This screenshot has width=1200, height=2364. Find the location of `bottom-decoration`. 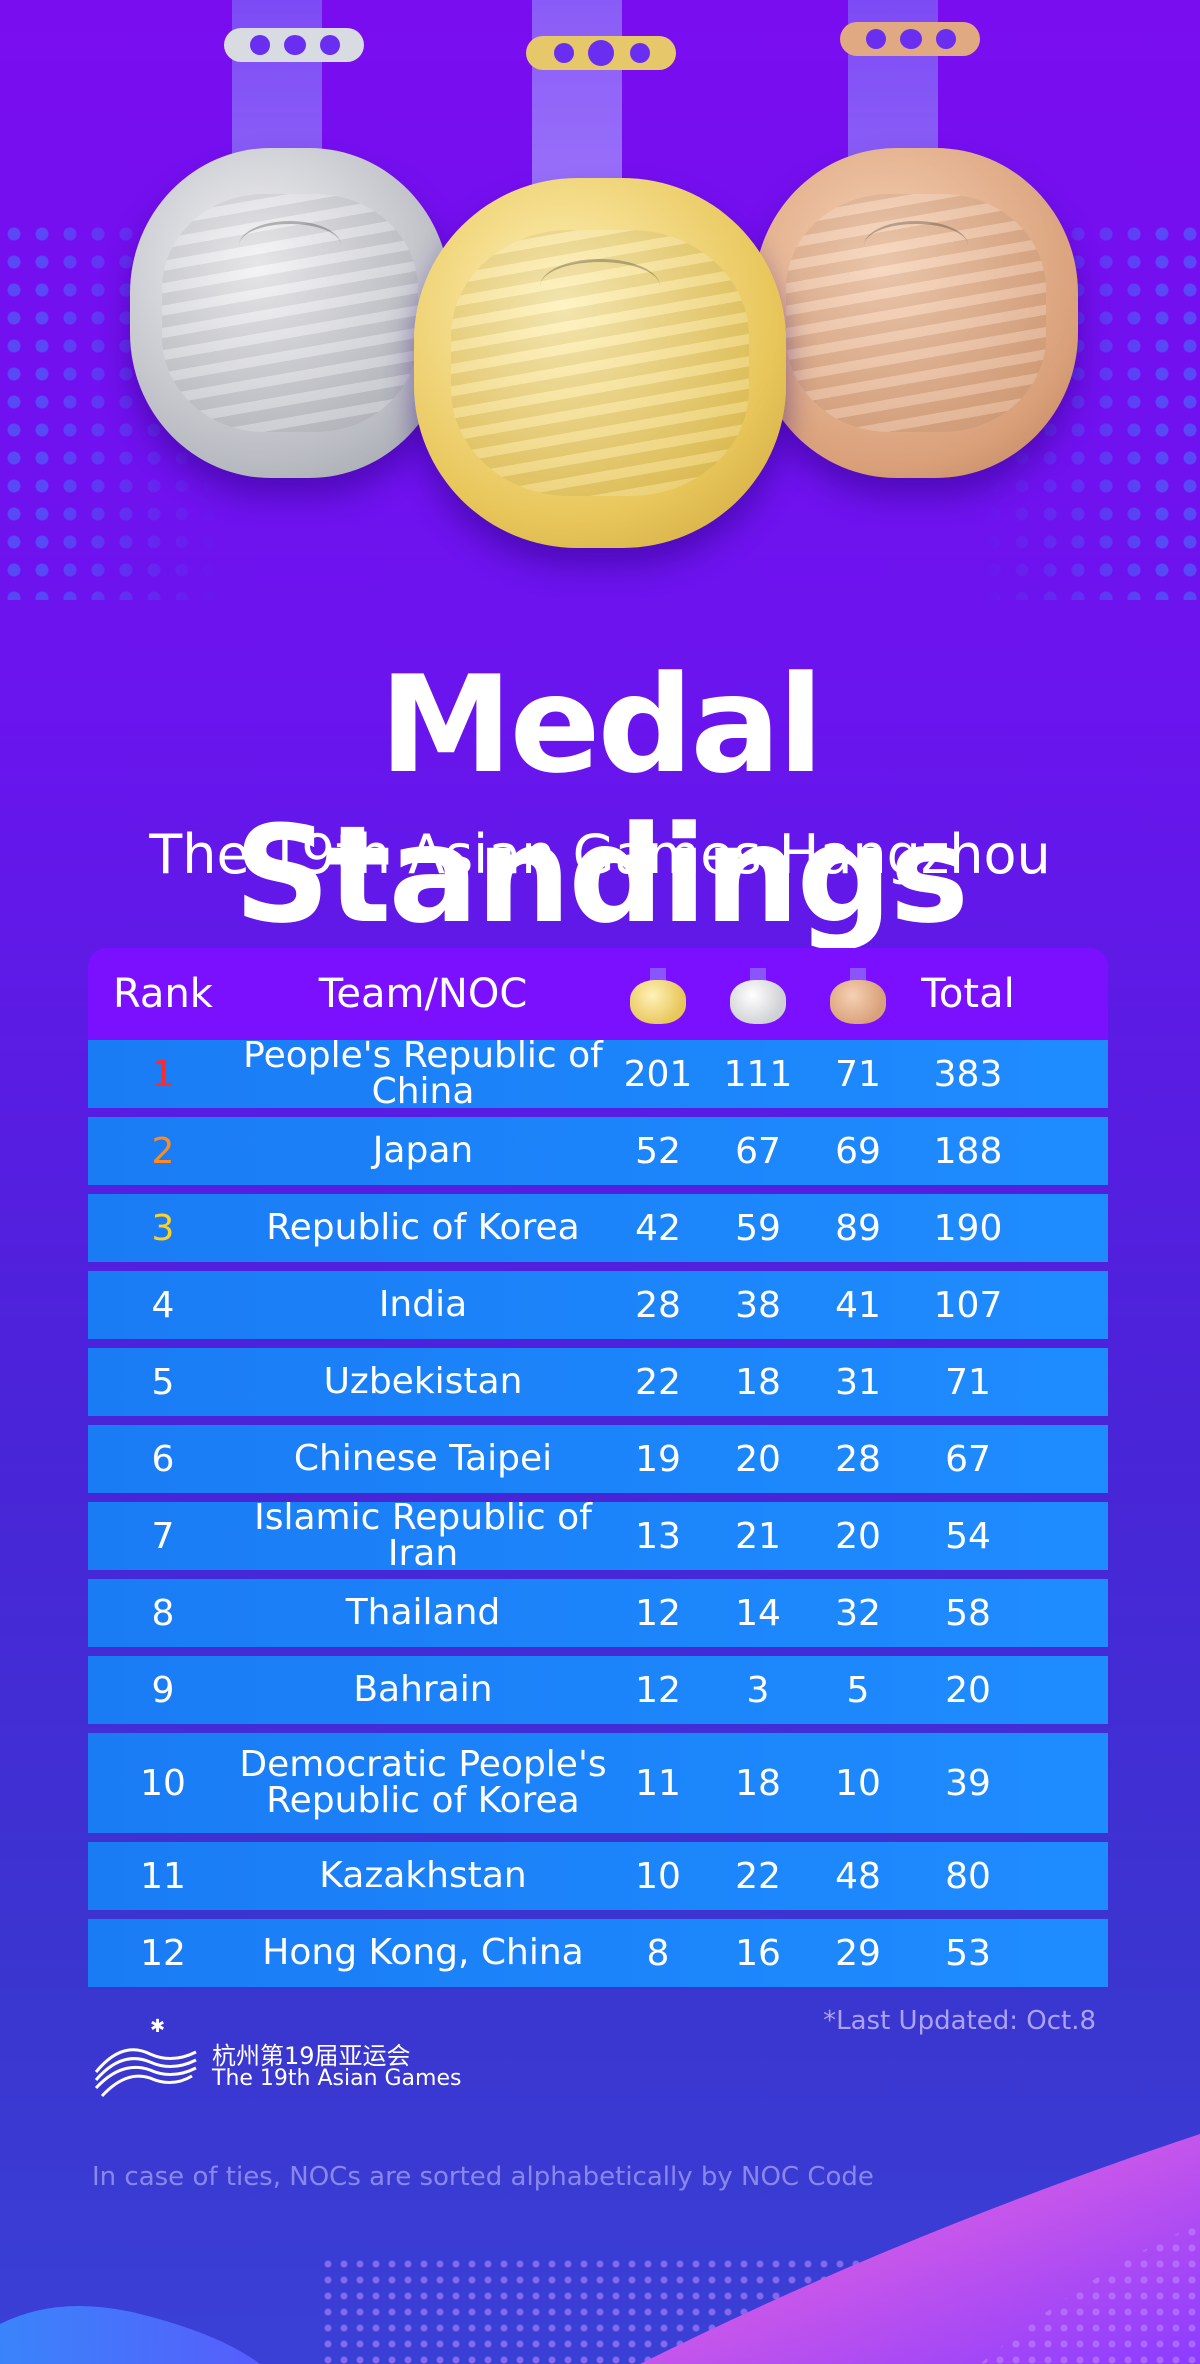

bottom-decoration is located at coordinates (600, 2249).